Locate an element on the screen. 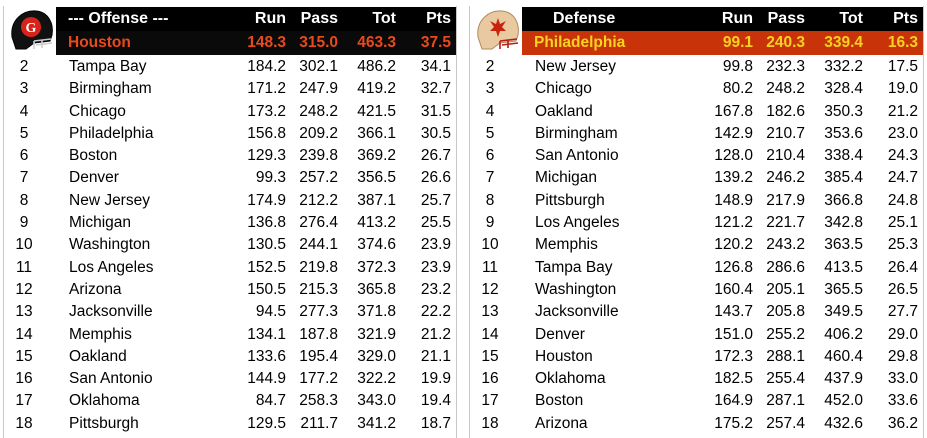 This screenshot has width=927, height=438. table-row: 3 Chicago 80.2 248.2 328.4 19.0 is located at coordinates (696, 89).